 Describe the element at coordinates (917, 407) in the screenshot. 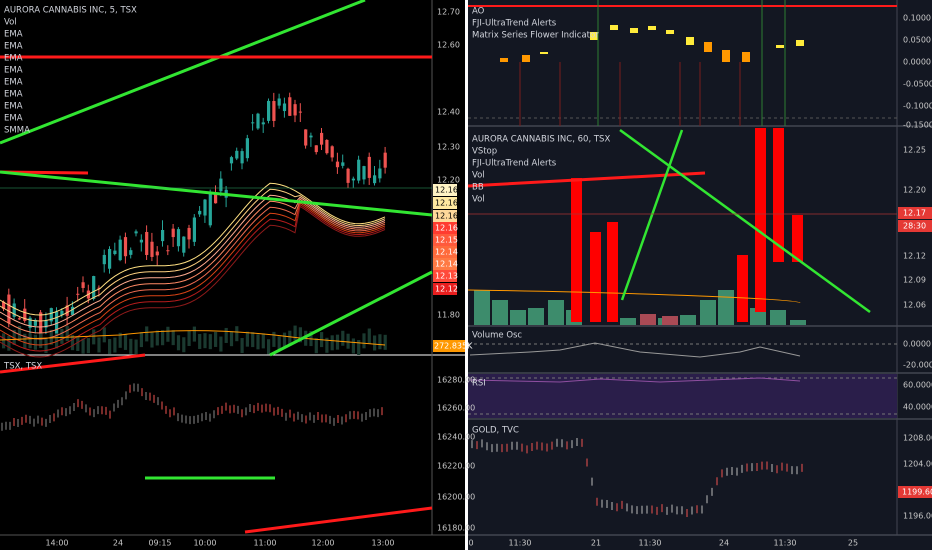

I see `axis-label: 40.0000` at that location.